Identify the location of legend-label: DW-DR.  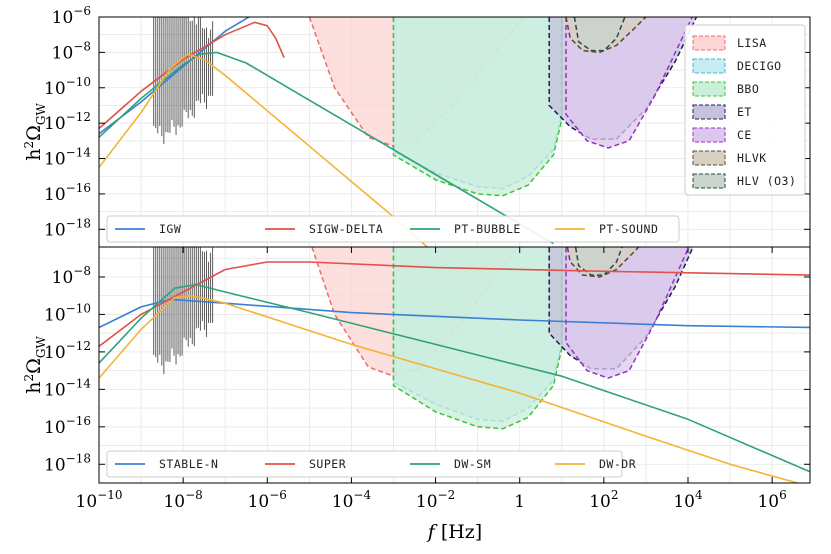
(617, 464).